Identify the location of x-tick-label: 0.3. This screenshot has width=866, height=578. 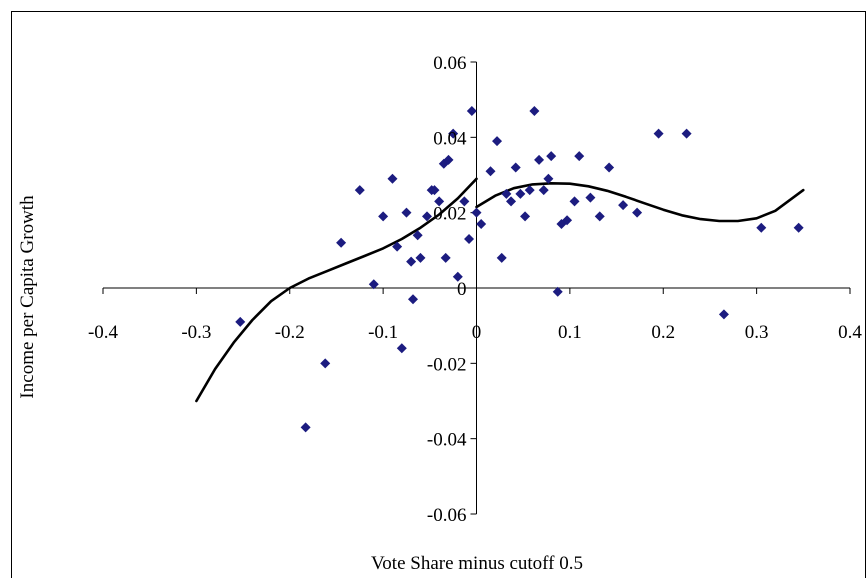
(757, 332).